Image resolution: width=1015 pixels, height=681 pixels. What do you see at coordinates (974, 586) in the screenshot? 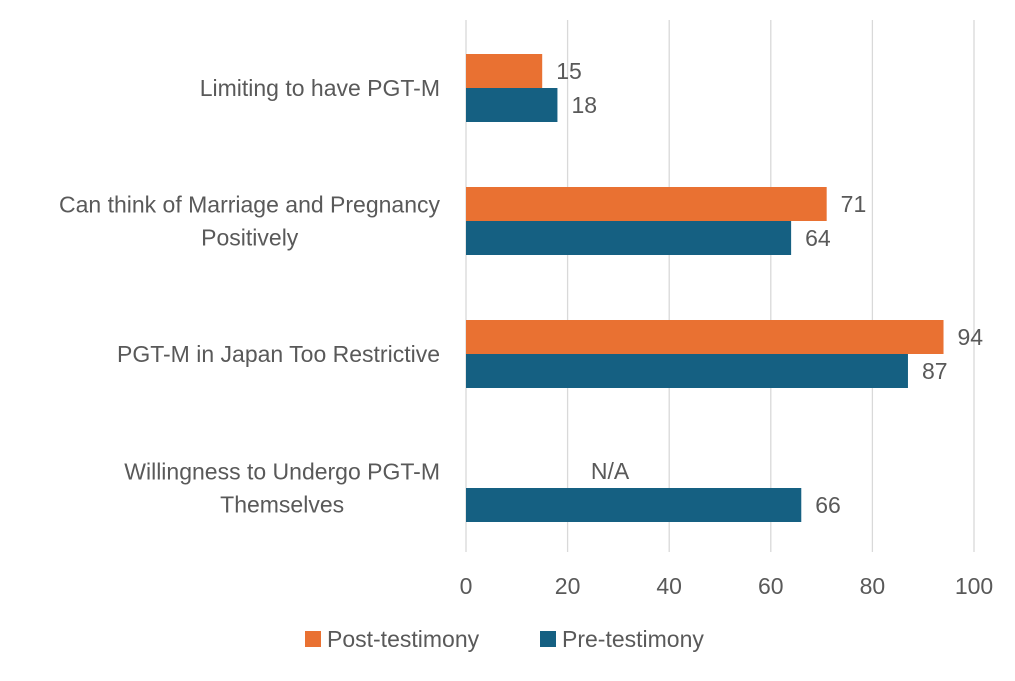
I see `x-tick-label: 100` at bounding box center [974, 586].